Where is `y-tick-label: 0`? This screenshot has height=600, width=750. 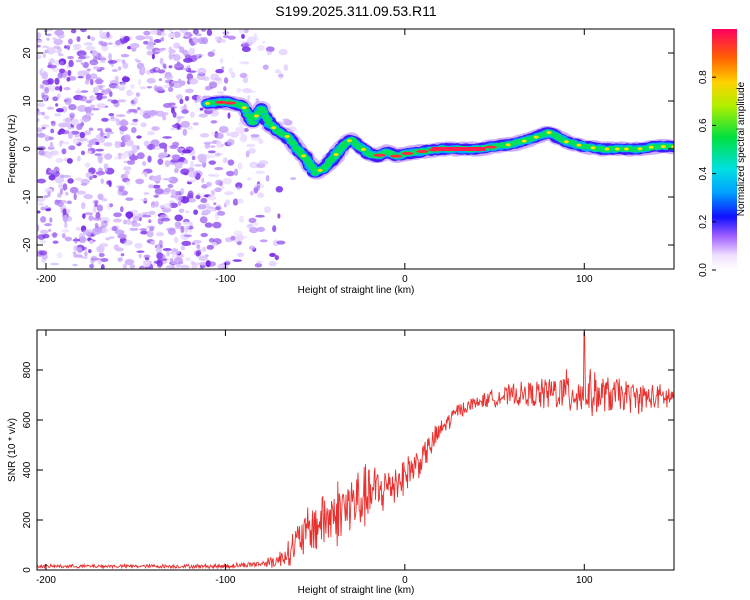
y-tick-label: 0 is located at coordinates (27, 149).